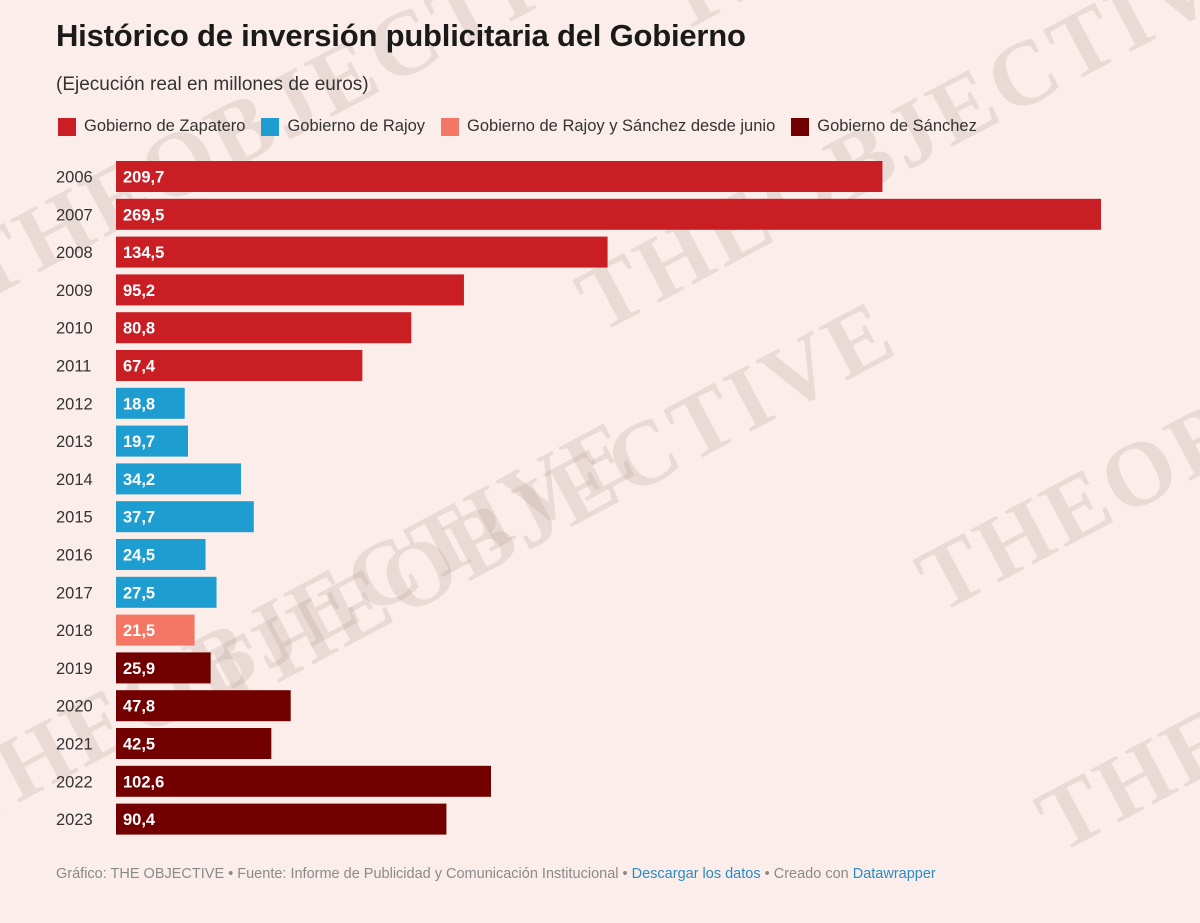 This screenshot has height=923, width=1200. I want to click on bar-value-label: 18,8, so click(139, 404).